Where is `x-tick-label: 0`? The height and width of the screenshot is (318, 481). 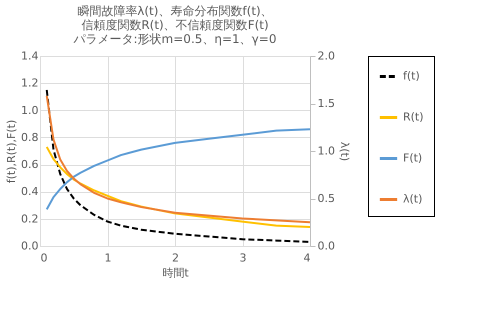 x-tick-label: 0 is located at coordinates (44, 258).